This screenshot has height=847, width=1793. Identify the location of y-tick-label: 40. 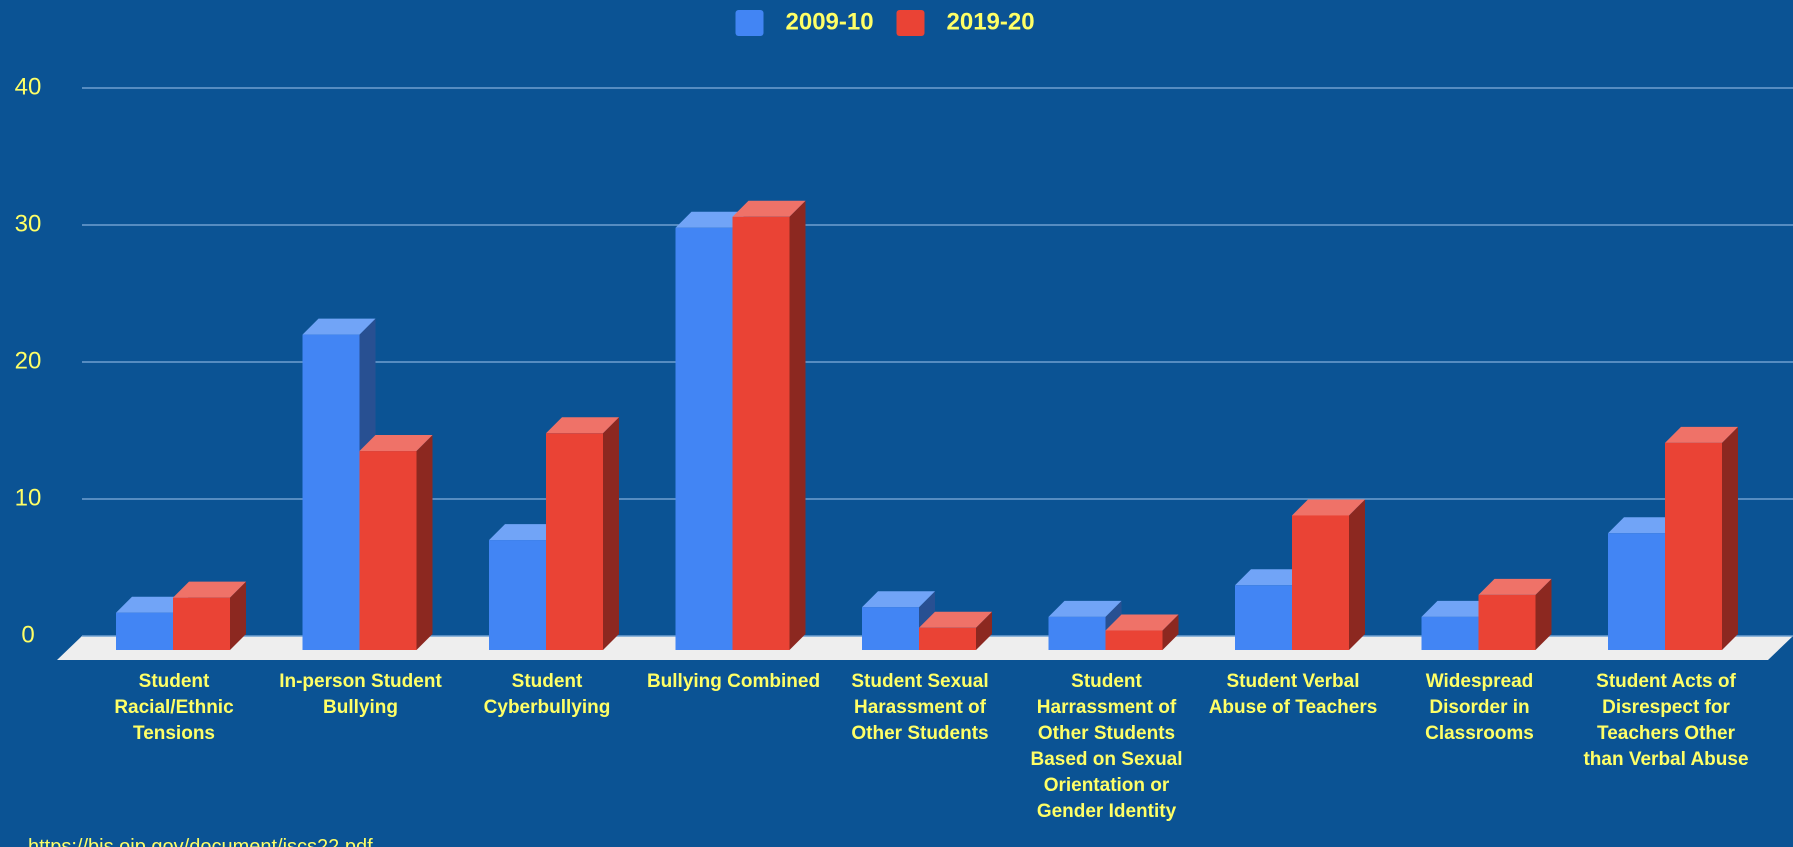
(28, 86).